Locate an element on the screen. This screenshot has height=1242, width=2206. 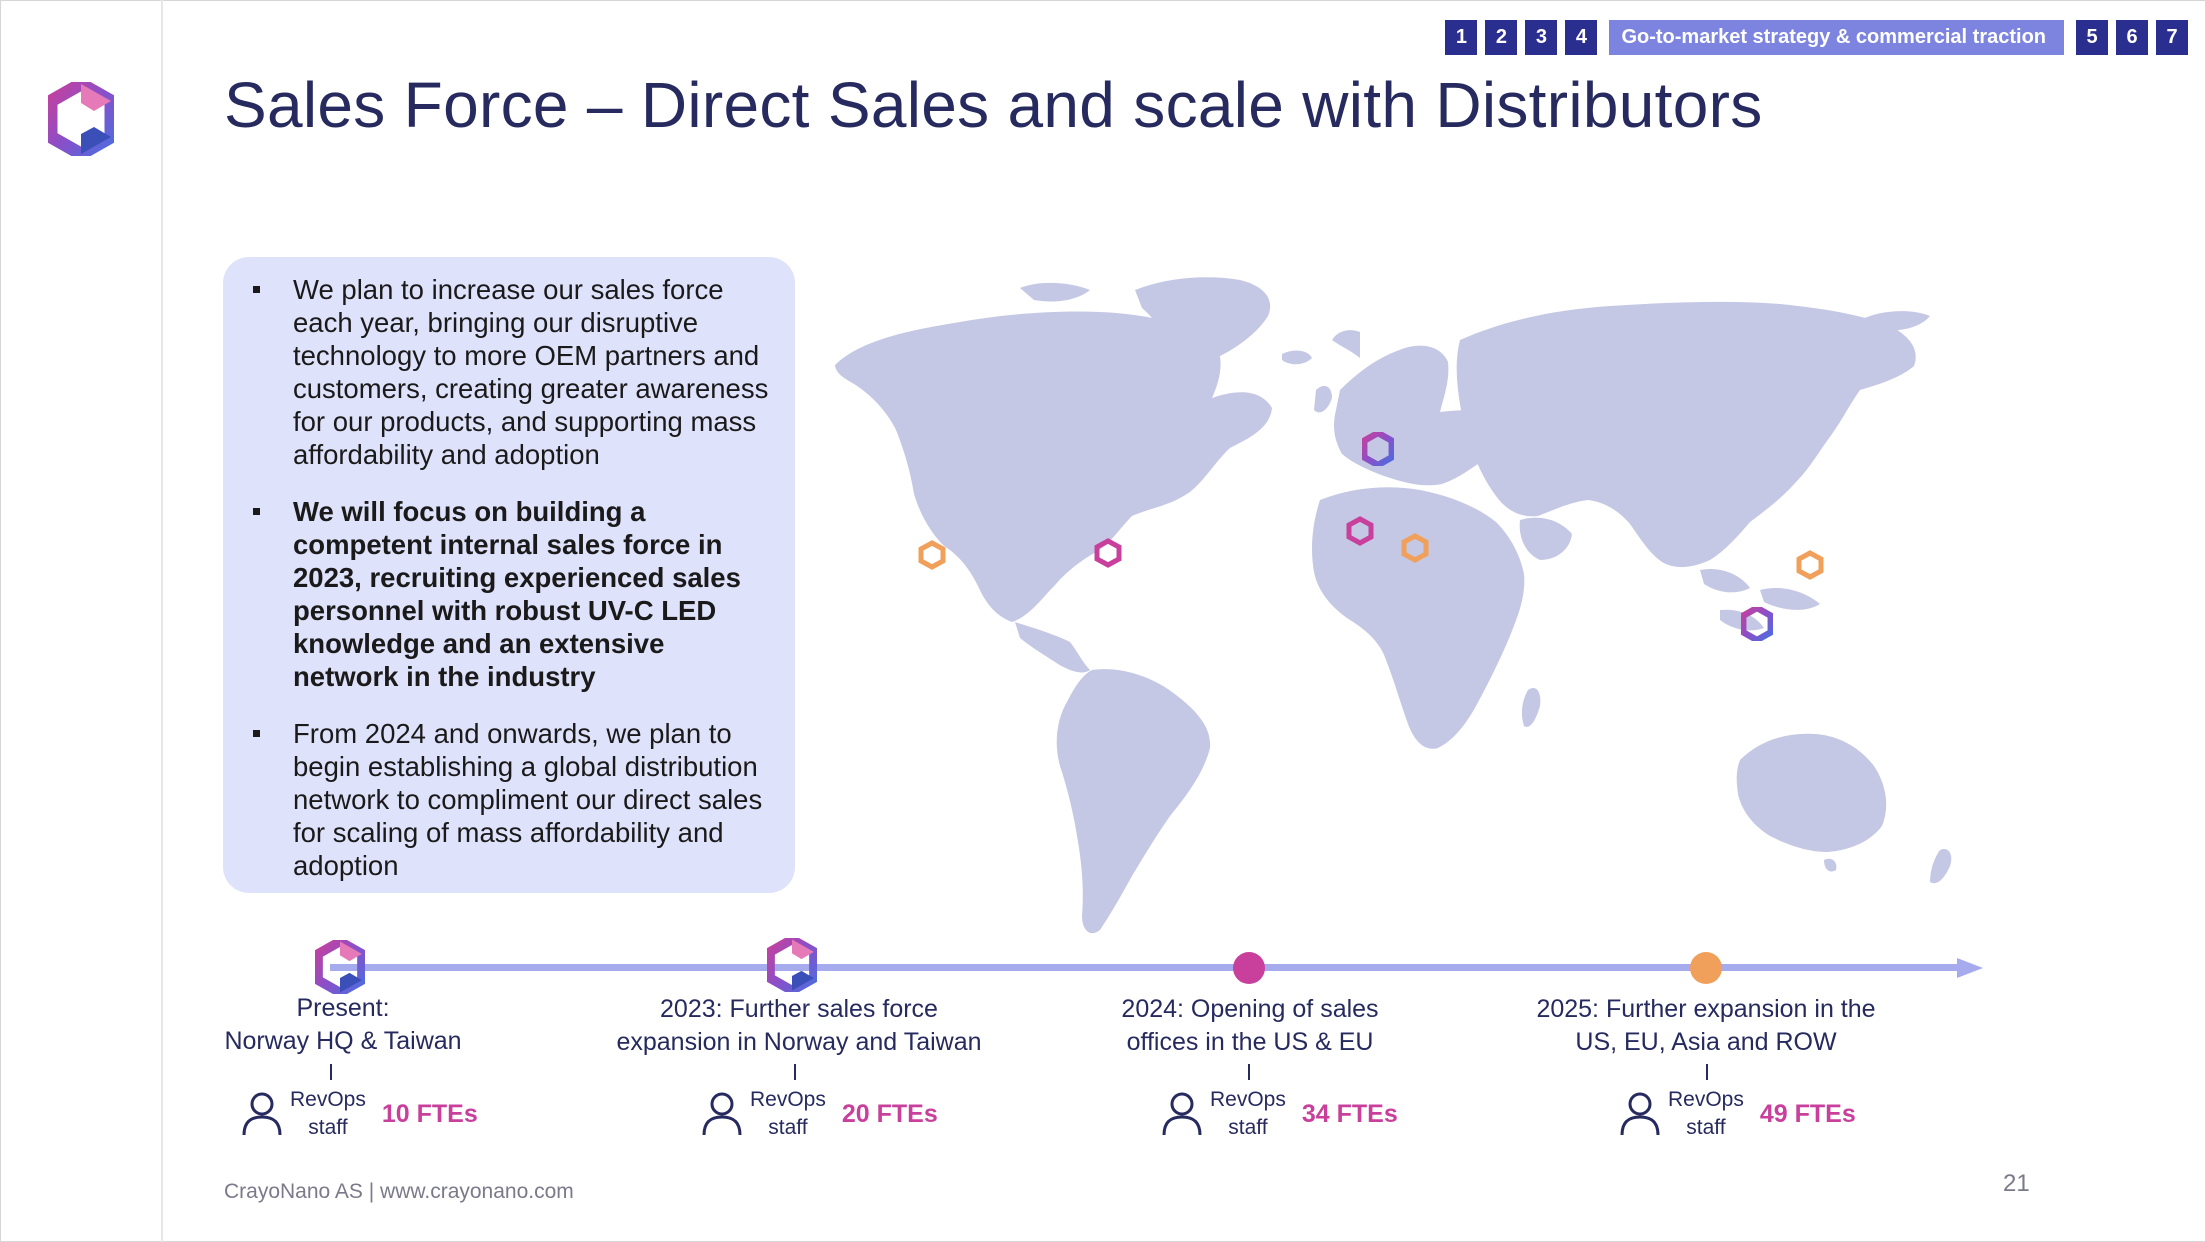
footer-company-link: CrayoNano AS | www.crayonano.com is located at coordinates (399, 1191).